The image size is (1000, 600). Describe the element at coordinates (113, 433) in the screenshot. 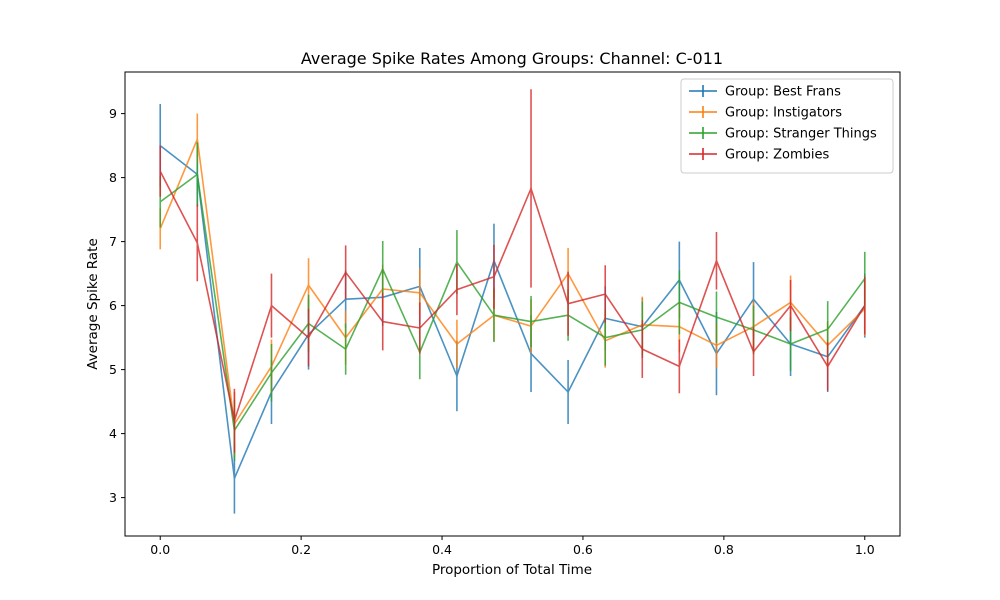

I see `y-tick-label: 4` at that location.